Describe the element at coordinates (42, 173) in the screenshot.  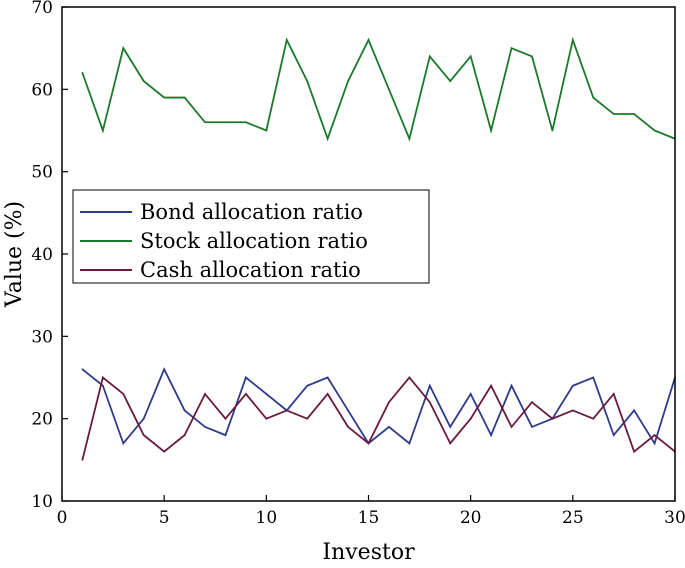
I see `y-tick-label: 50` at that location.